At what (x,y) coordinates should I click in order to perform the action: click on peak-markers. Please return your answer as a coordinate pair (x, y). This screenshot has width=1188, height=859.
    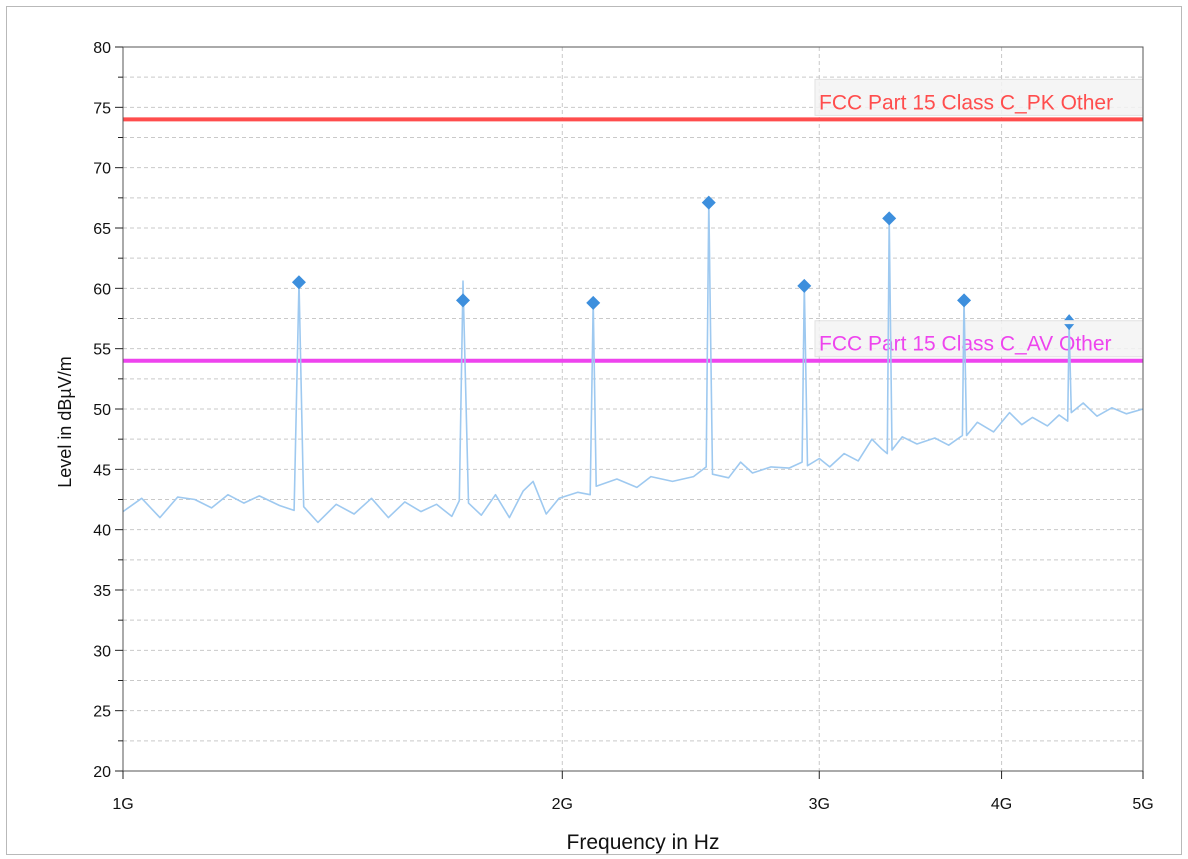
    Looking at the image, I should click on (683, 263).